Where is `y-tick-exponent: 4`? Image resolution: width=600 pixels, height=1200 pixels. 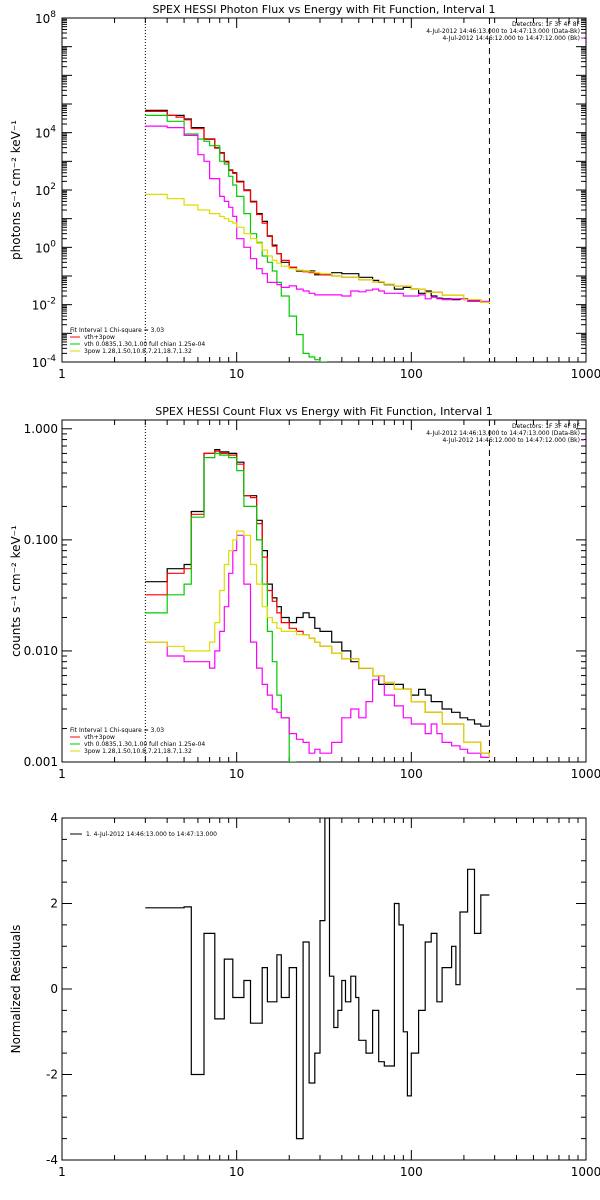
y-tick-exponent: 4 is located at coordinates (53, 130).